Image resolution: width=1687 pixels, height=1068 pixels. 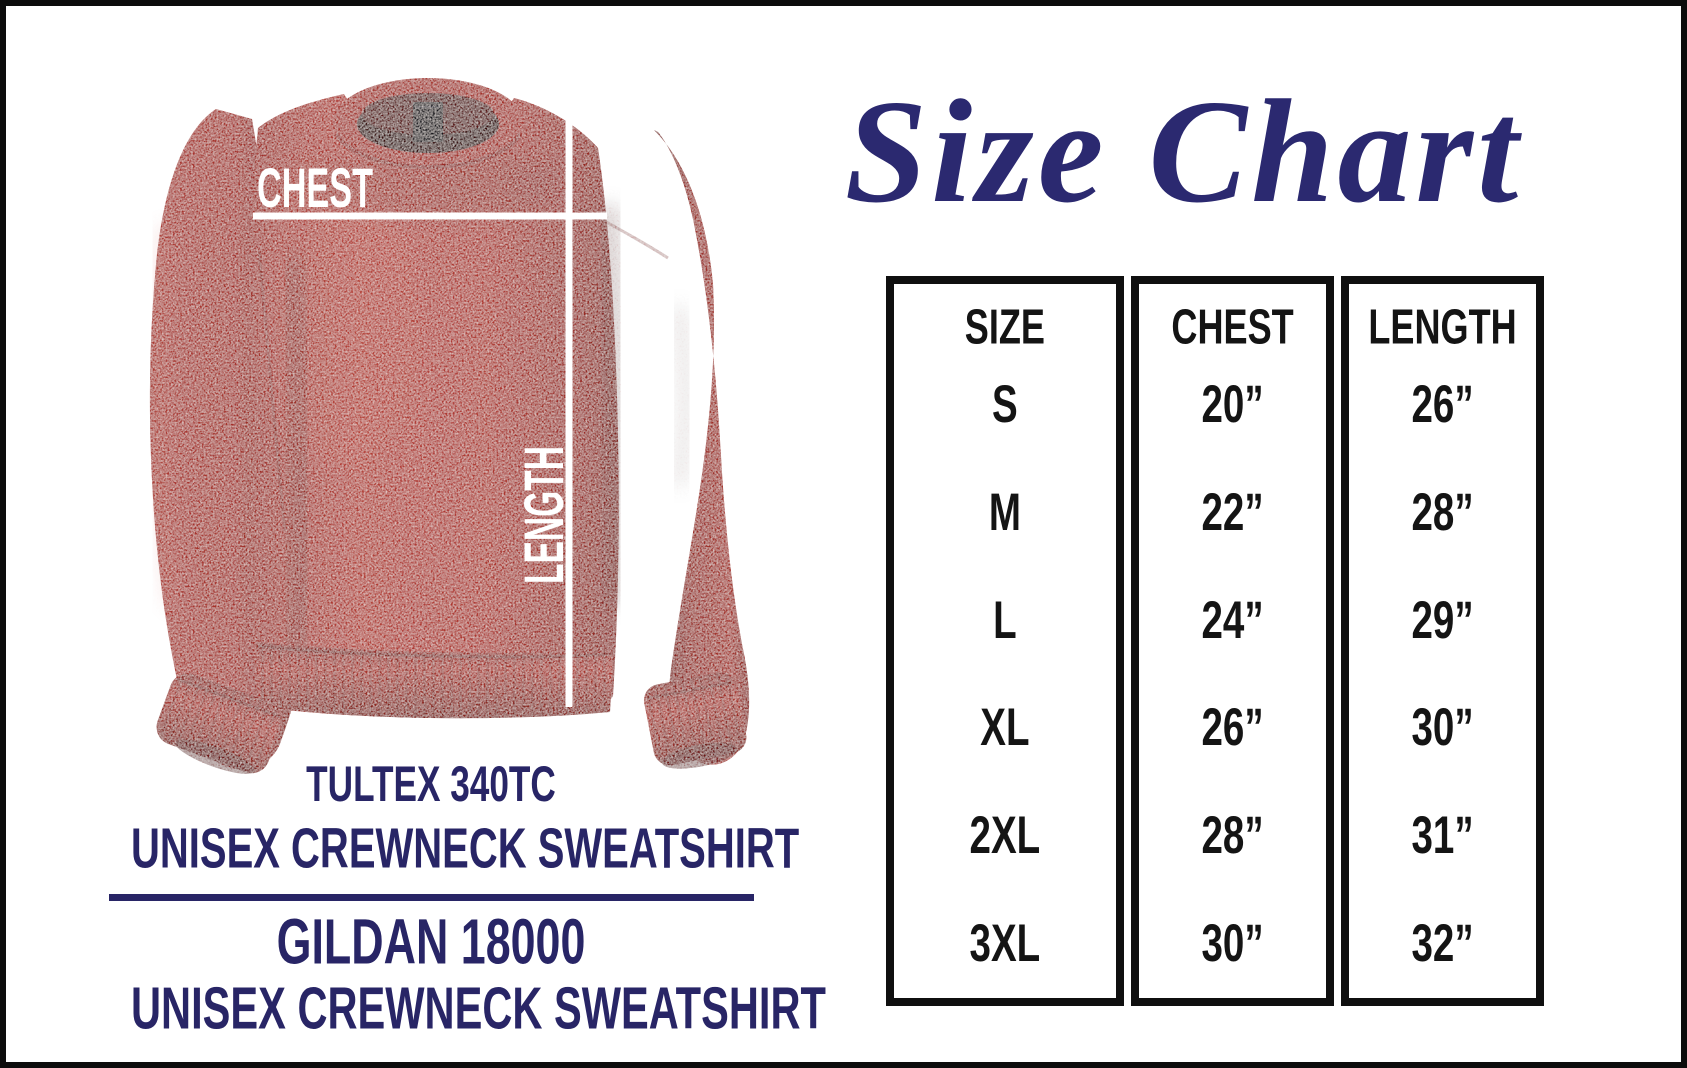 I want to click on page-title: Size Chart, so click(x=1183, y=151).